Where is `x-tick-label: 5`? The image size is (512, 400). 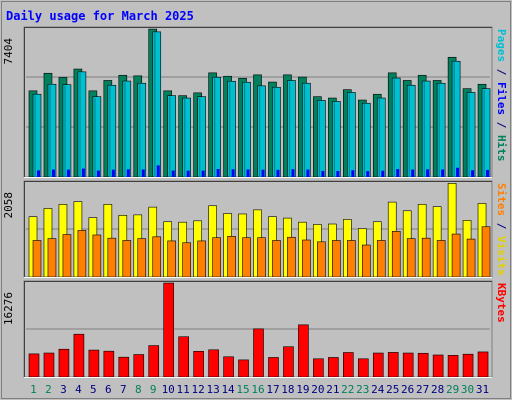
x-tick-label: 5 is located at coordinates (93, 389).